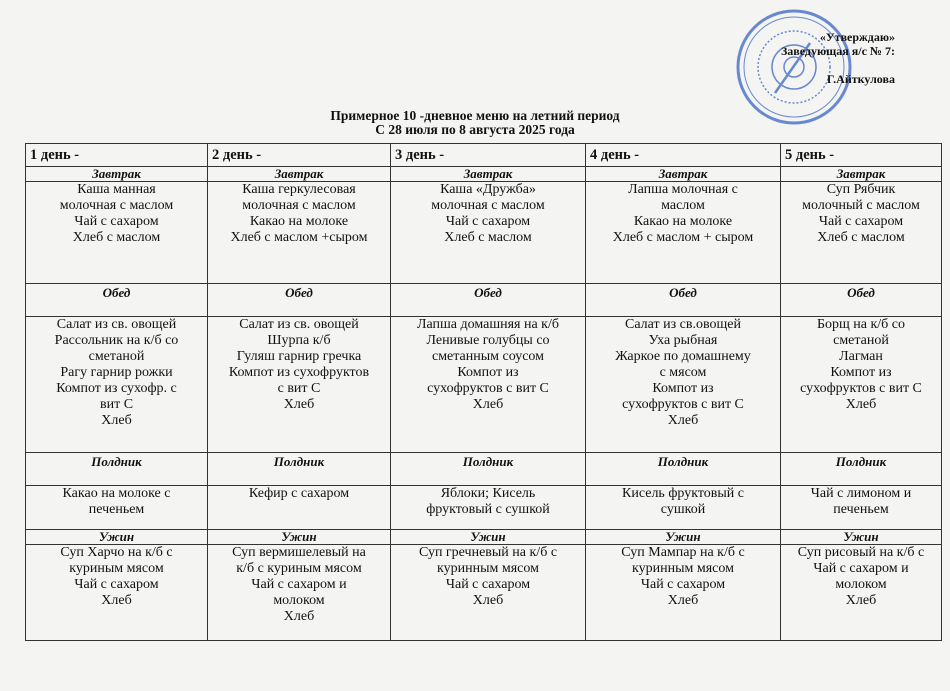 Image resolution: width=950 pixels, height=691 pixels. Describe the element at coordinates (299, 552) in the screenshot. I see `dish-line: Суп вермишелевый на` at that location.